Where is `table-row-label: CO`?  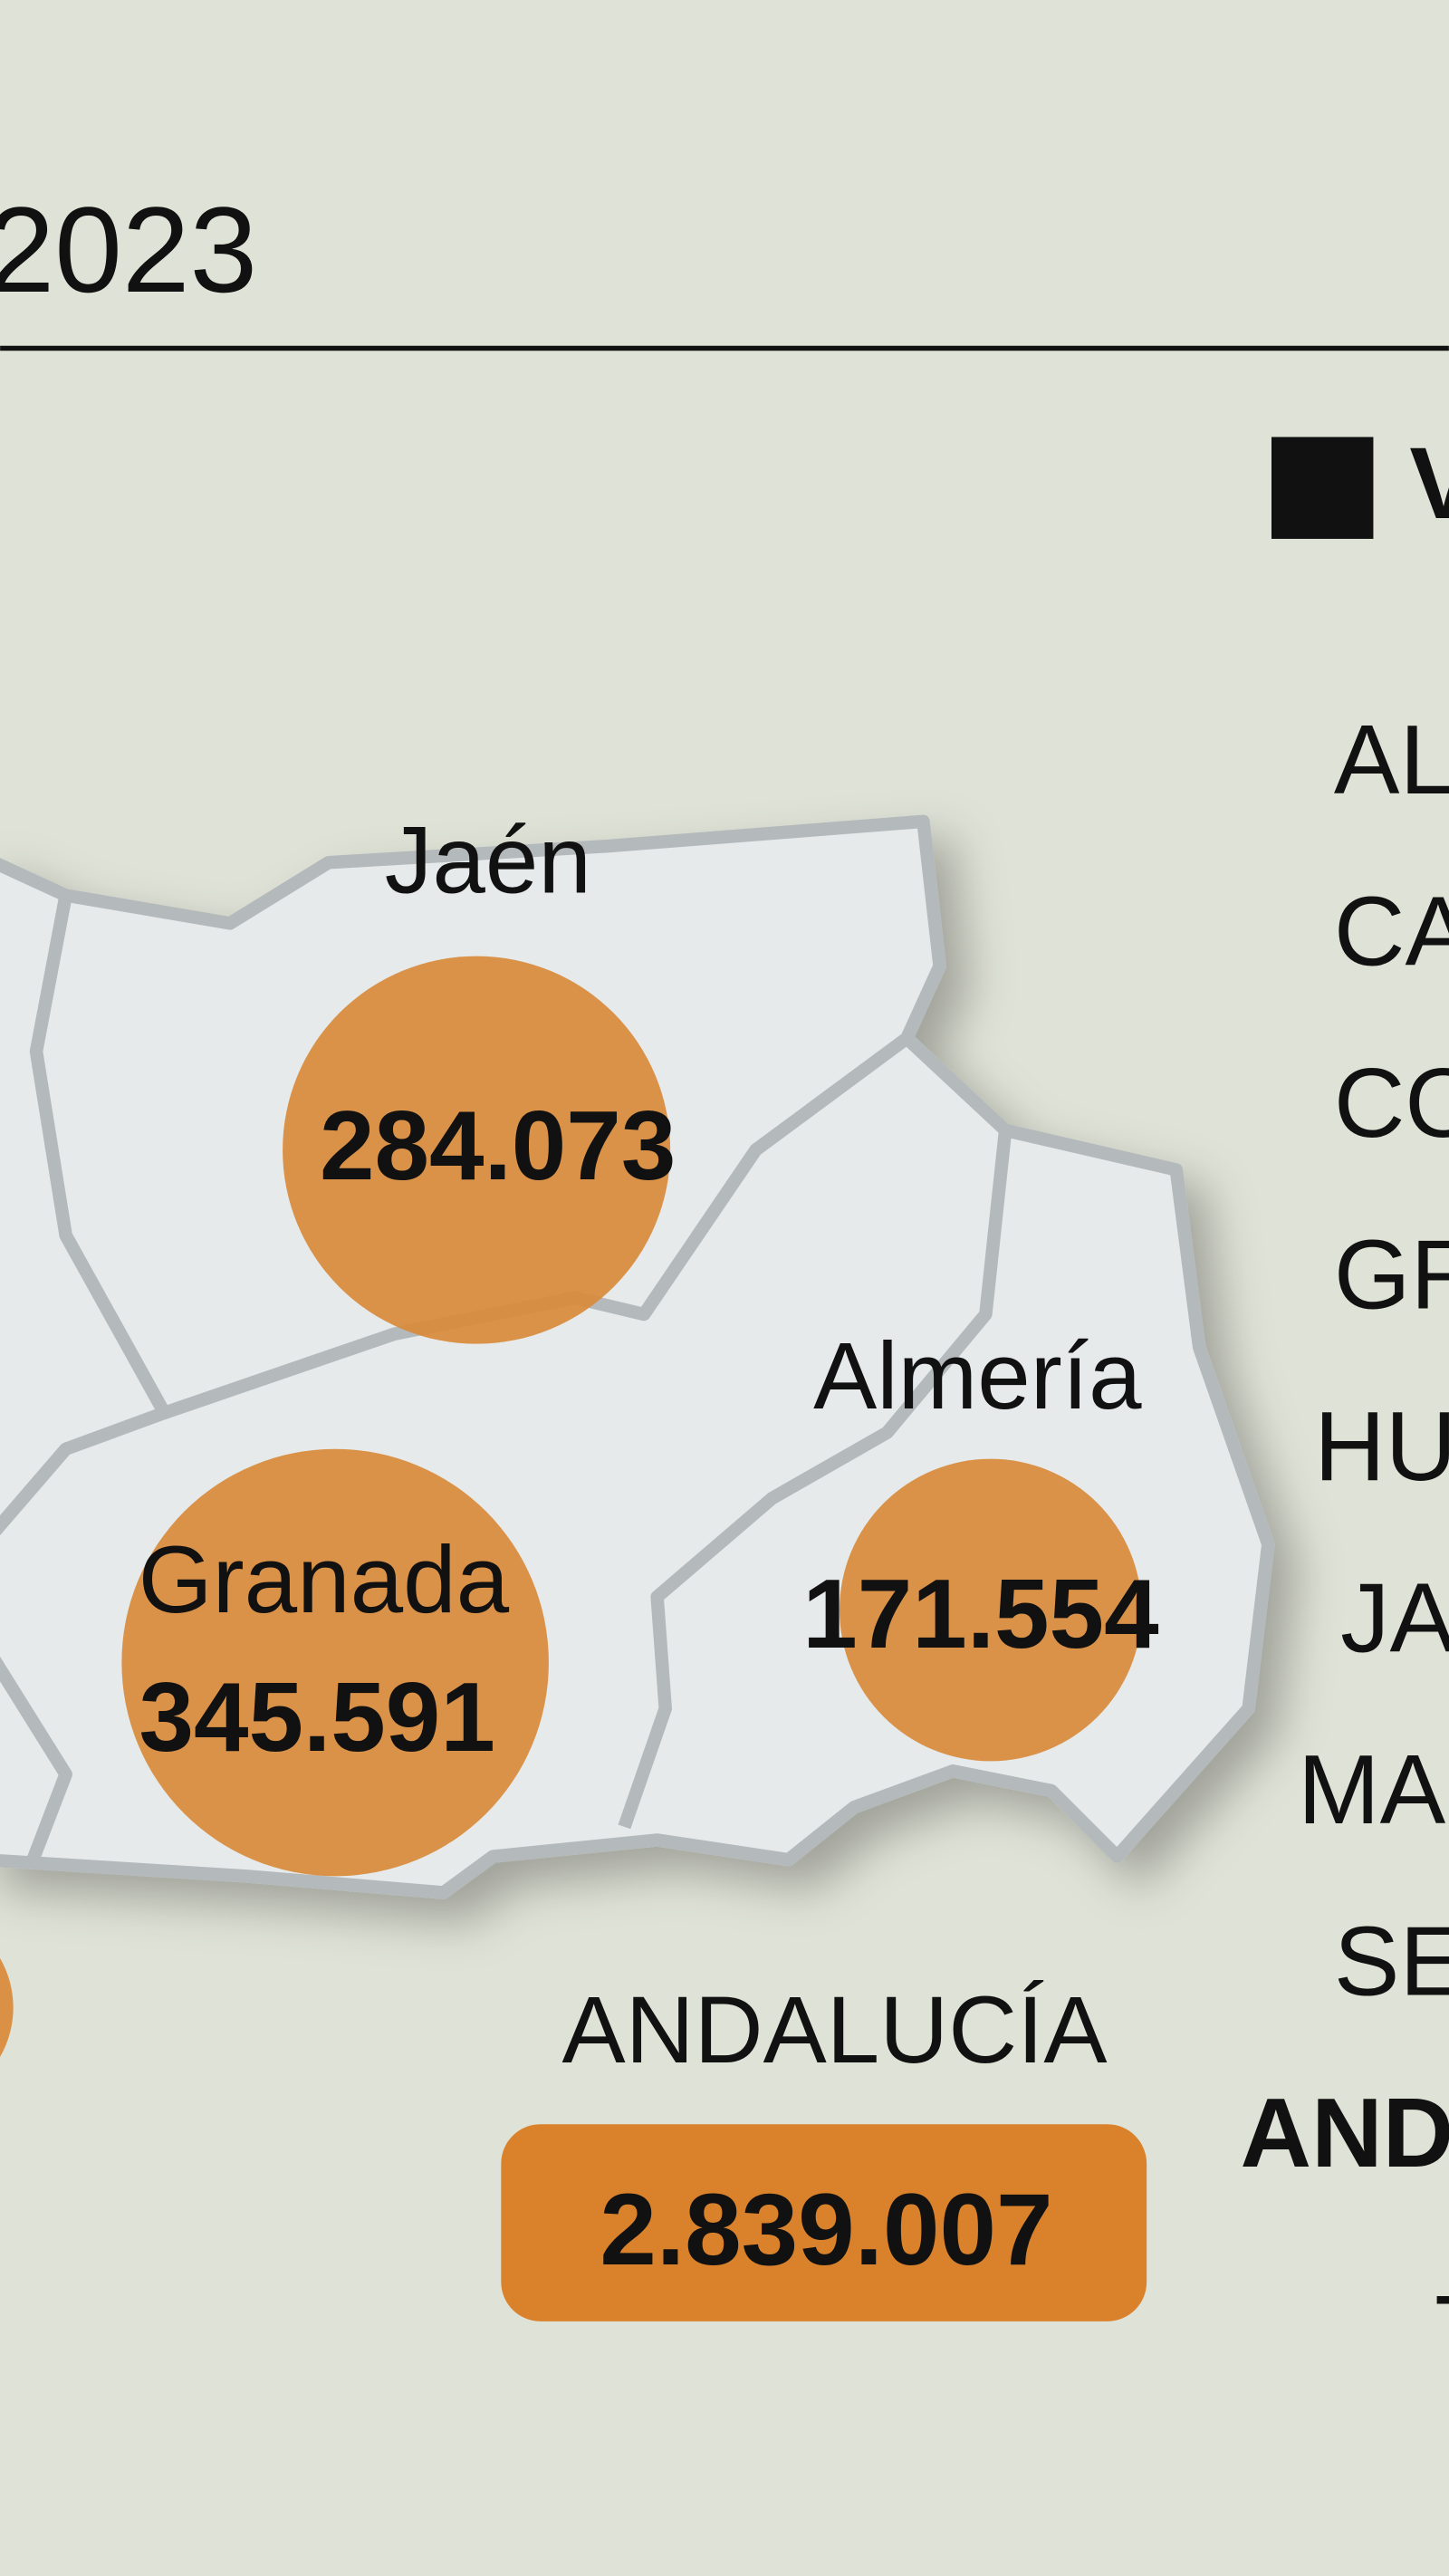 table-row-label: CO is located at coordinates (1391, 1103).